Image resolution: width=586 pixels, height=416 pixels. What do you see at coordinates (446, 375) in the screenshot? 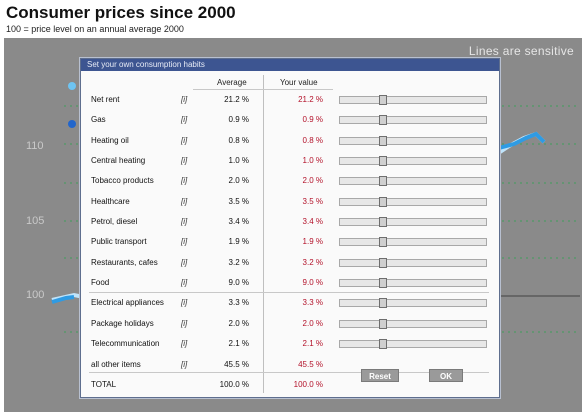
I see `ok-button: OK` at bounding box center [446, 375].